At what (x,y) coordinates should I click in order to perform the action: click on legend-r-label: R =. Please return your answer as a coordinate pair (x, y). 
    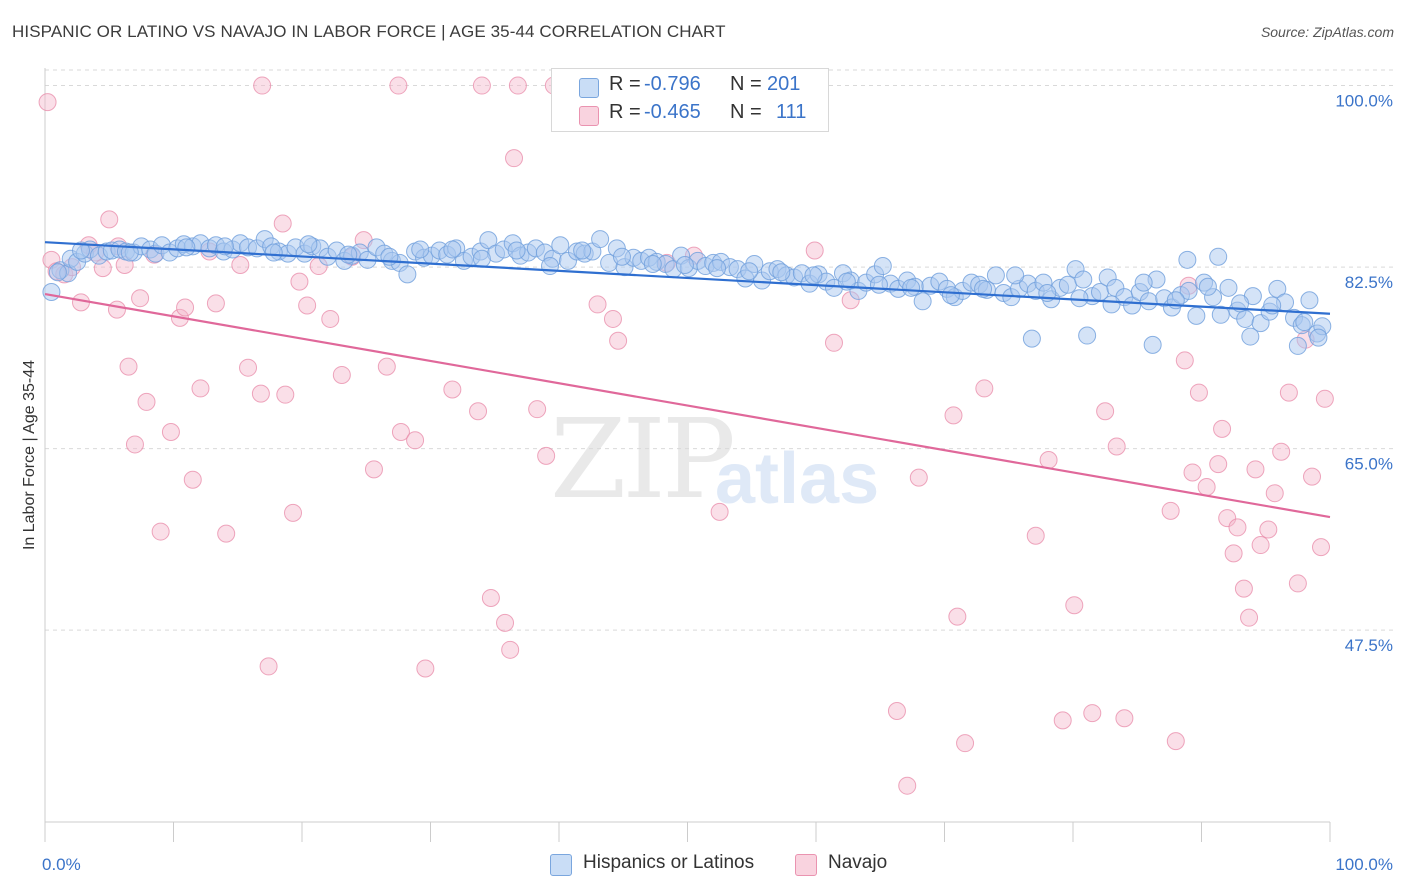
    Looking at the image, I should click on (625, 84).